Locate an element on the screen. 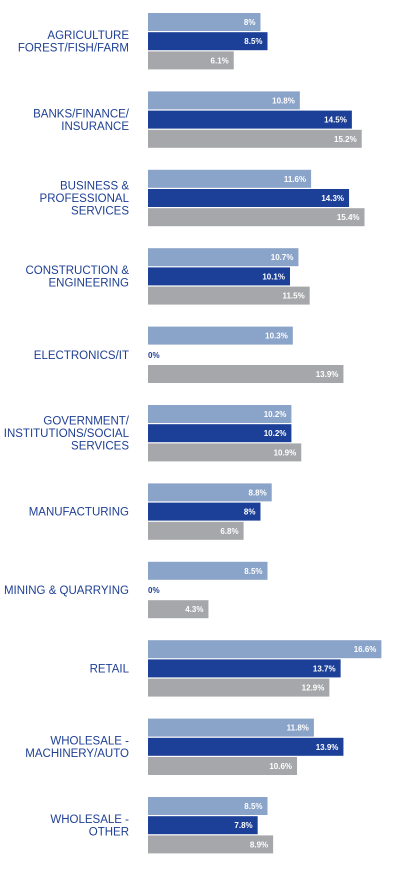 This screenshot has width=408, height=873. data-label: 8.8% is located at coordinates (257, 492).